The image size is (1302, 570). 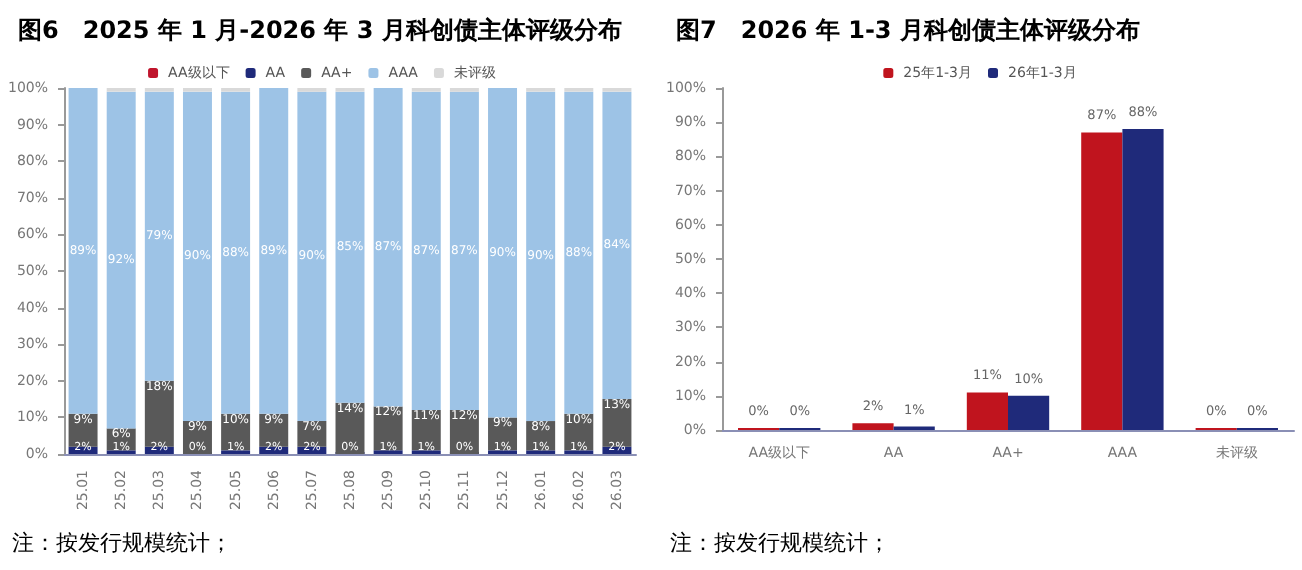 What do you see at coordinates (320, 30) in the screenshot?
I see `chart-title: 图6 2025 年 1 月-2026 年 3 月科创债主体评级分布` at bounding box center [320, 30].